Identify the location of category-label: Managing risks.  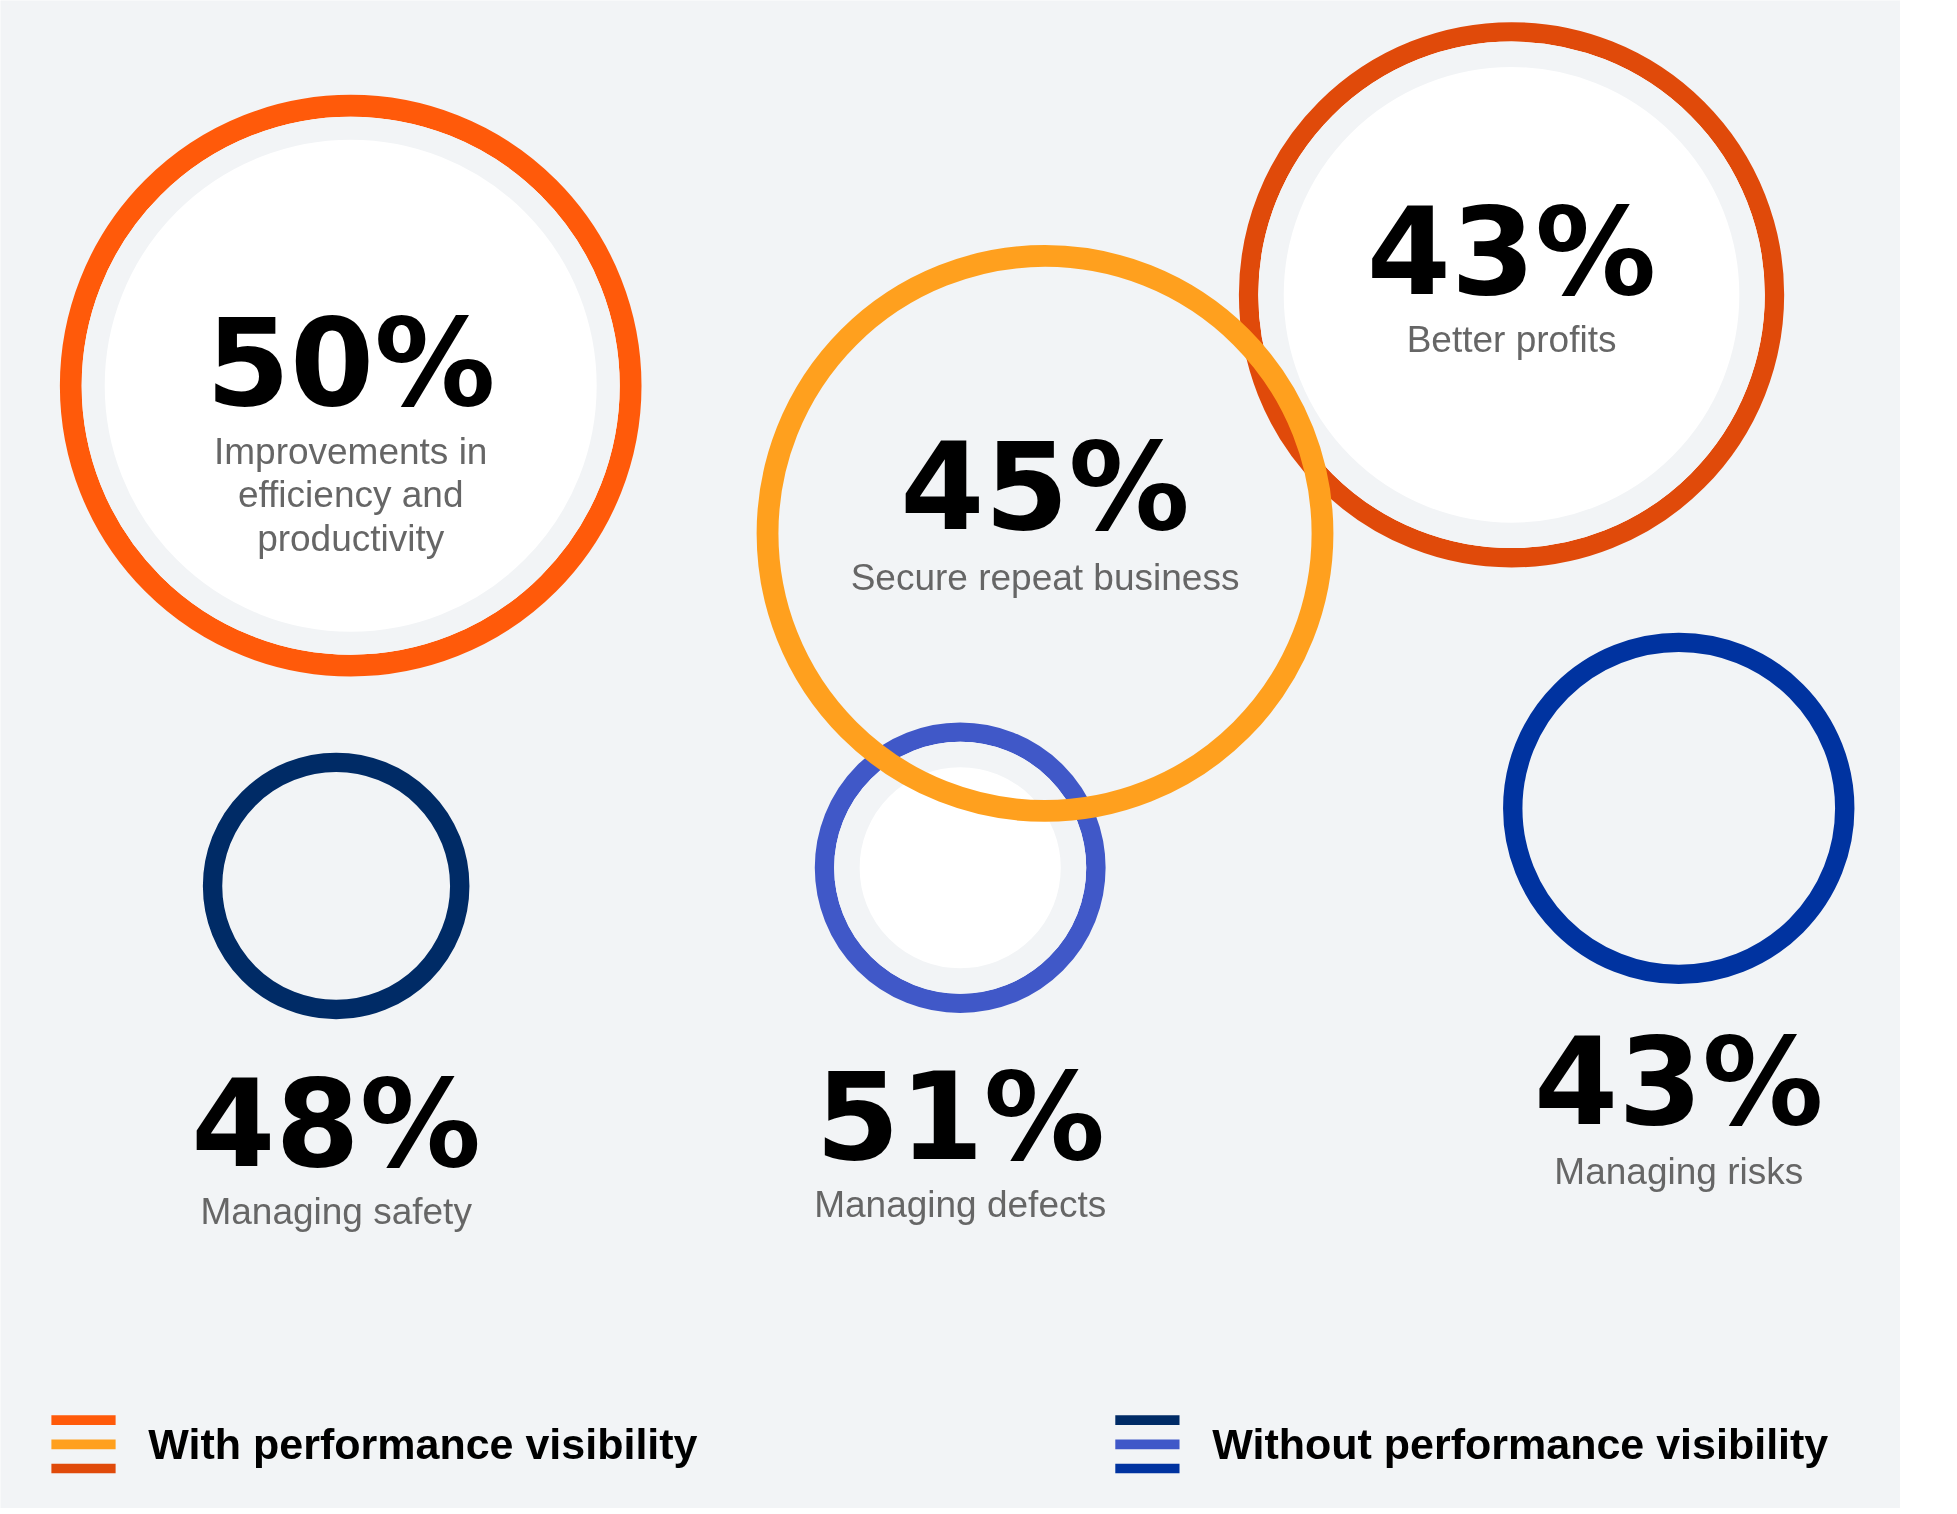
(1679, 1172).